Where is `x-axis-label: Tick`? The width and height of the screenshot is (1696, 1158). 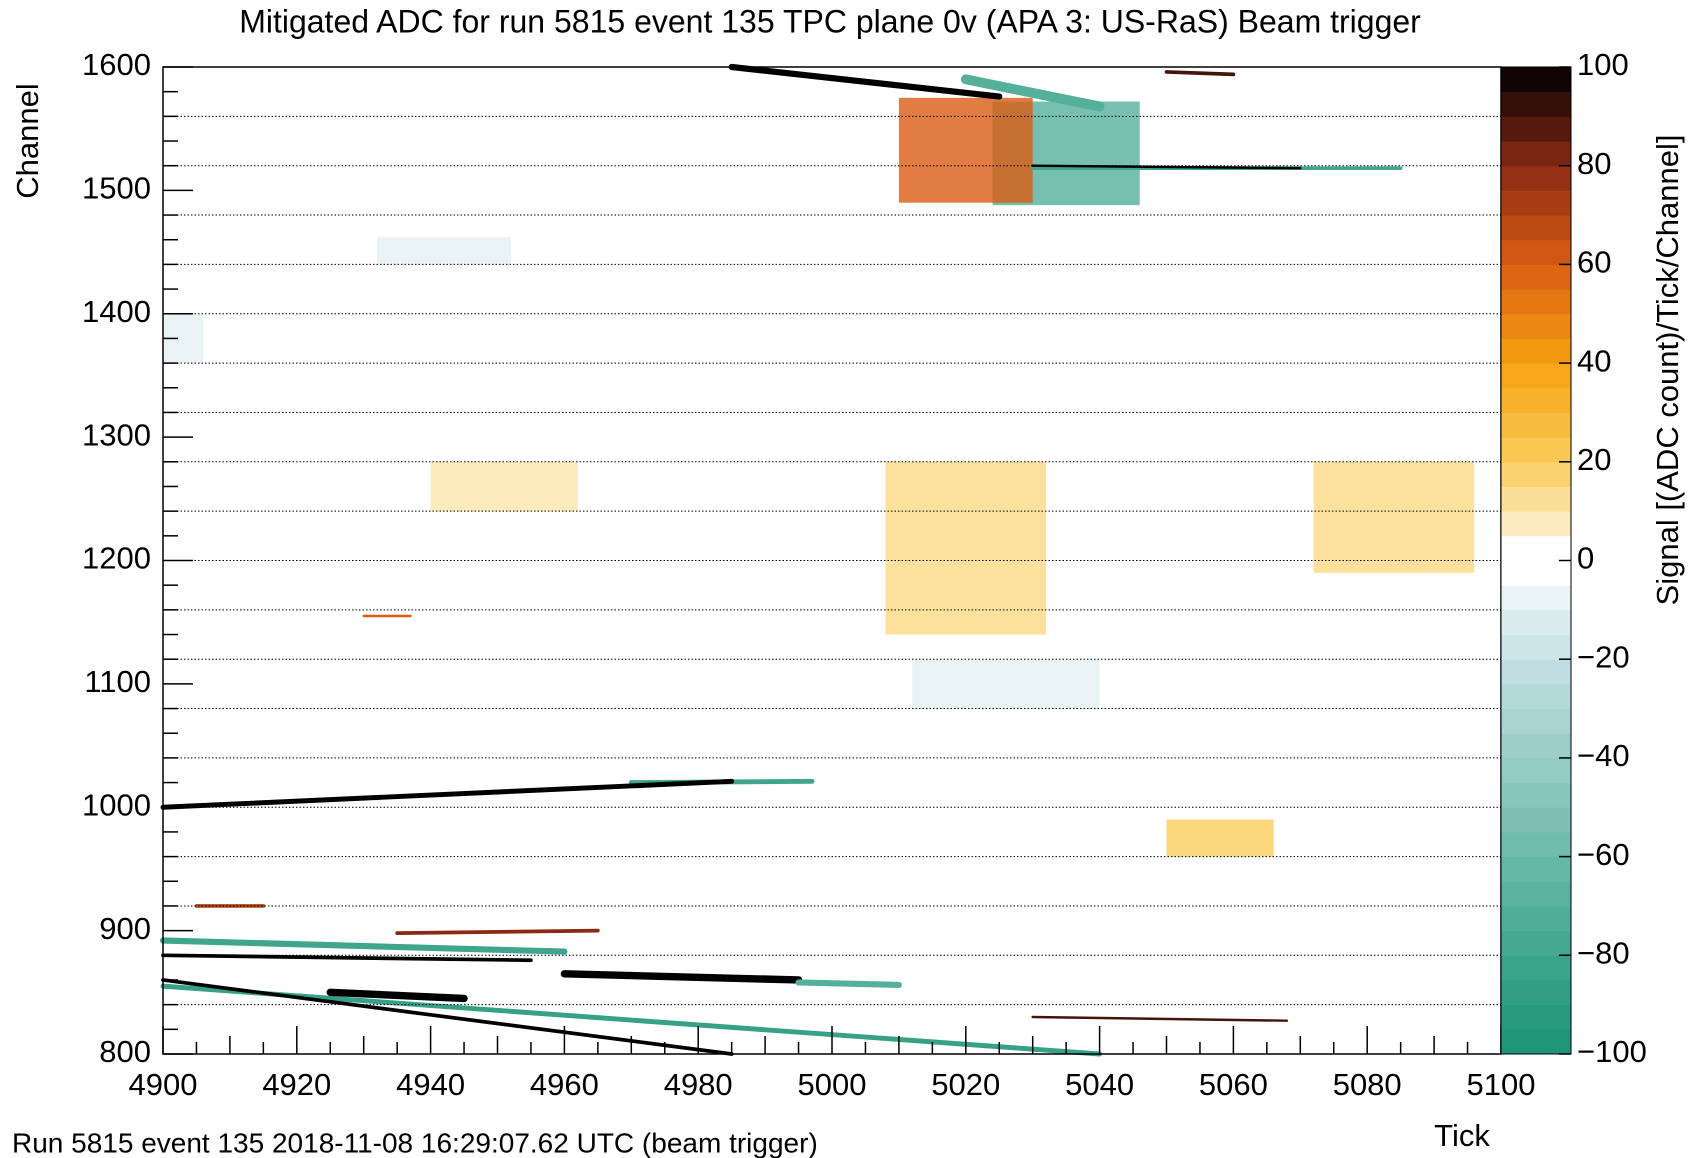 x-axis-label: Tick is located at coordinates (1462, 1135).